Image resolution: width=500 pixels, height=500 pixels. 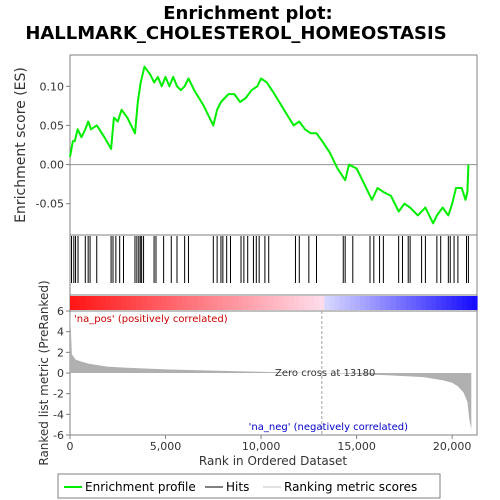 What do you see at coordinates (237, 487) in the screenshot?
I see `legend-hits-label: Hits` at bounding box center [237, 487].